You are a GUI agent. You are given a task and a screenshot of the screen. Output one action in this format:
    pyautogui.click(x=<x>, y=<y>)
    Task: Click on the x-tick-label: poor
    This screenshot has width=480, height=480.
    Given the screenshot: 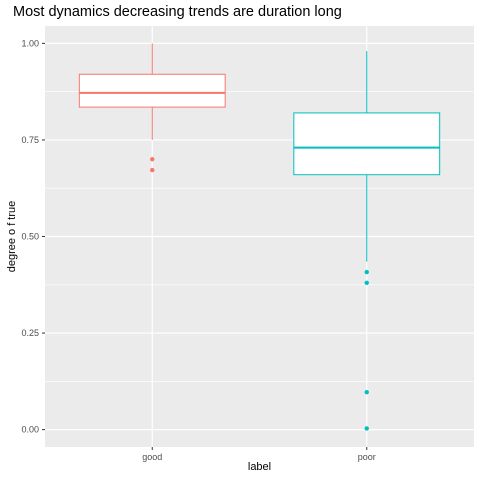 What is the action you would take?
    pyautogui.click(x=367, y=457)
    